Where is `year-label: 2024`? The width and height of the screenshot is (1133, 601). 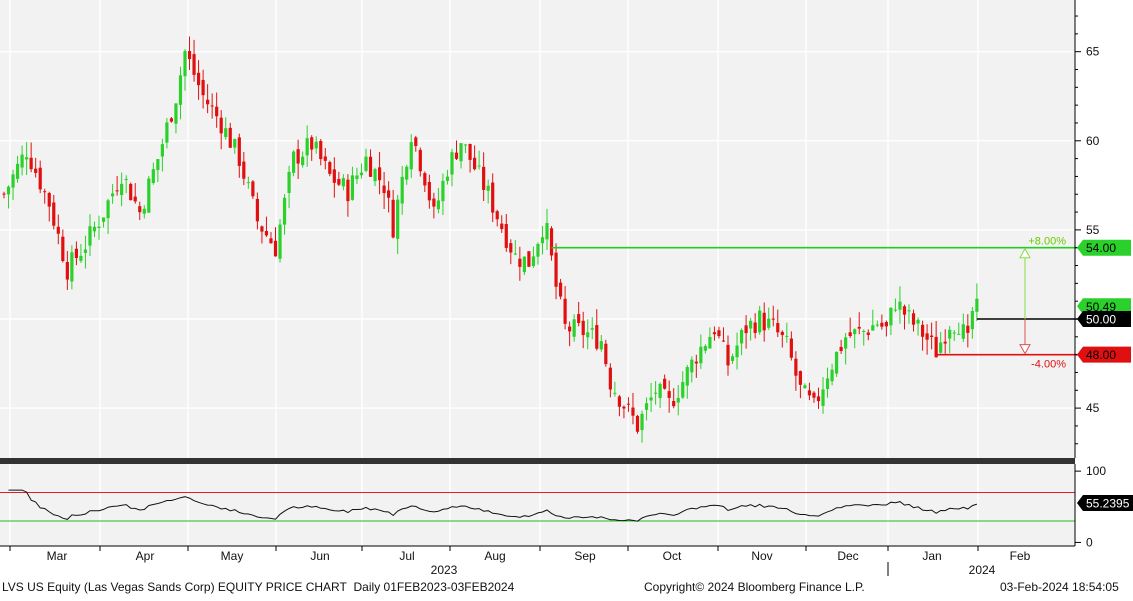
year-label: 2024 is located at coordinates (982, 570).